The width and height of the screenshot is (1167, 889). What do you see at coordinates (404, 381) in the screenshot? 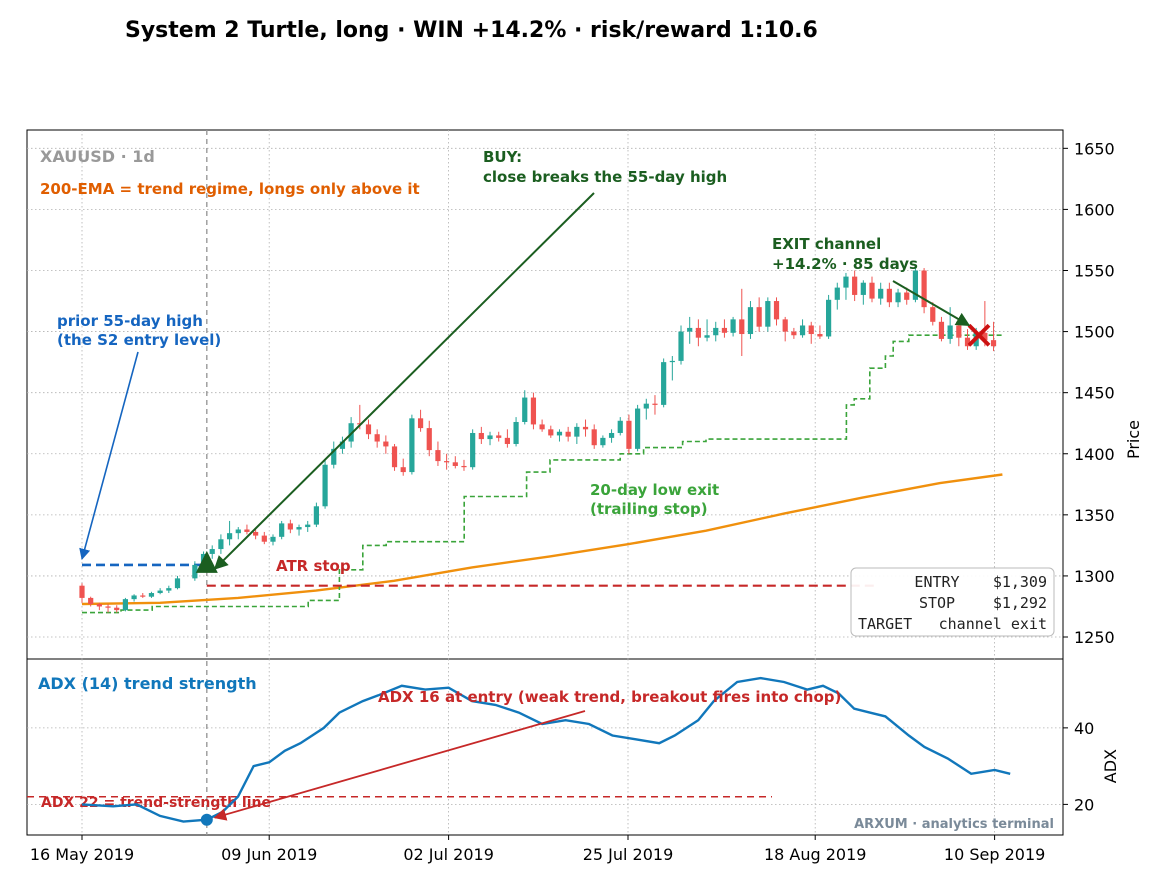
I see `buy-arrow` at bounding box center [404, 381].